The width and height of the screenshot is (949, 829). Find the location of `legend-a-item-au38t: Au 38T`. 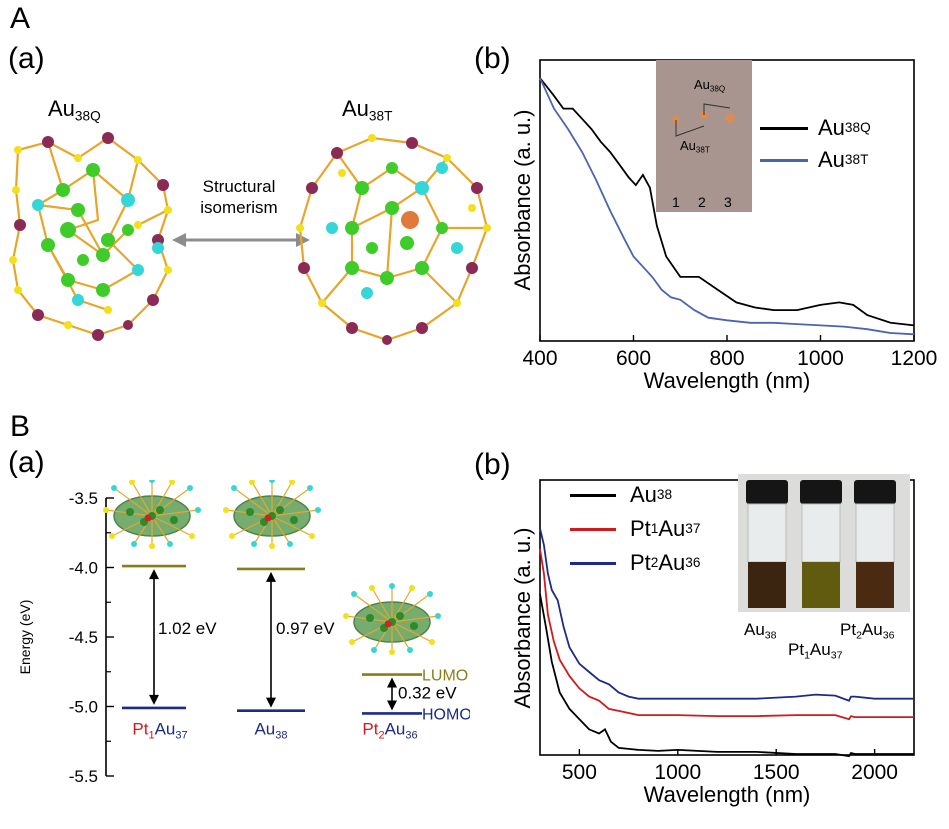

legend-a-item-au38t: Au 38T is located at coordinates (815, 160).